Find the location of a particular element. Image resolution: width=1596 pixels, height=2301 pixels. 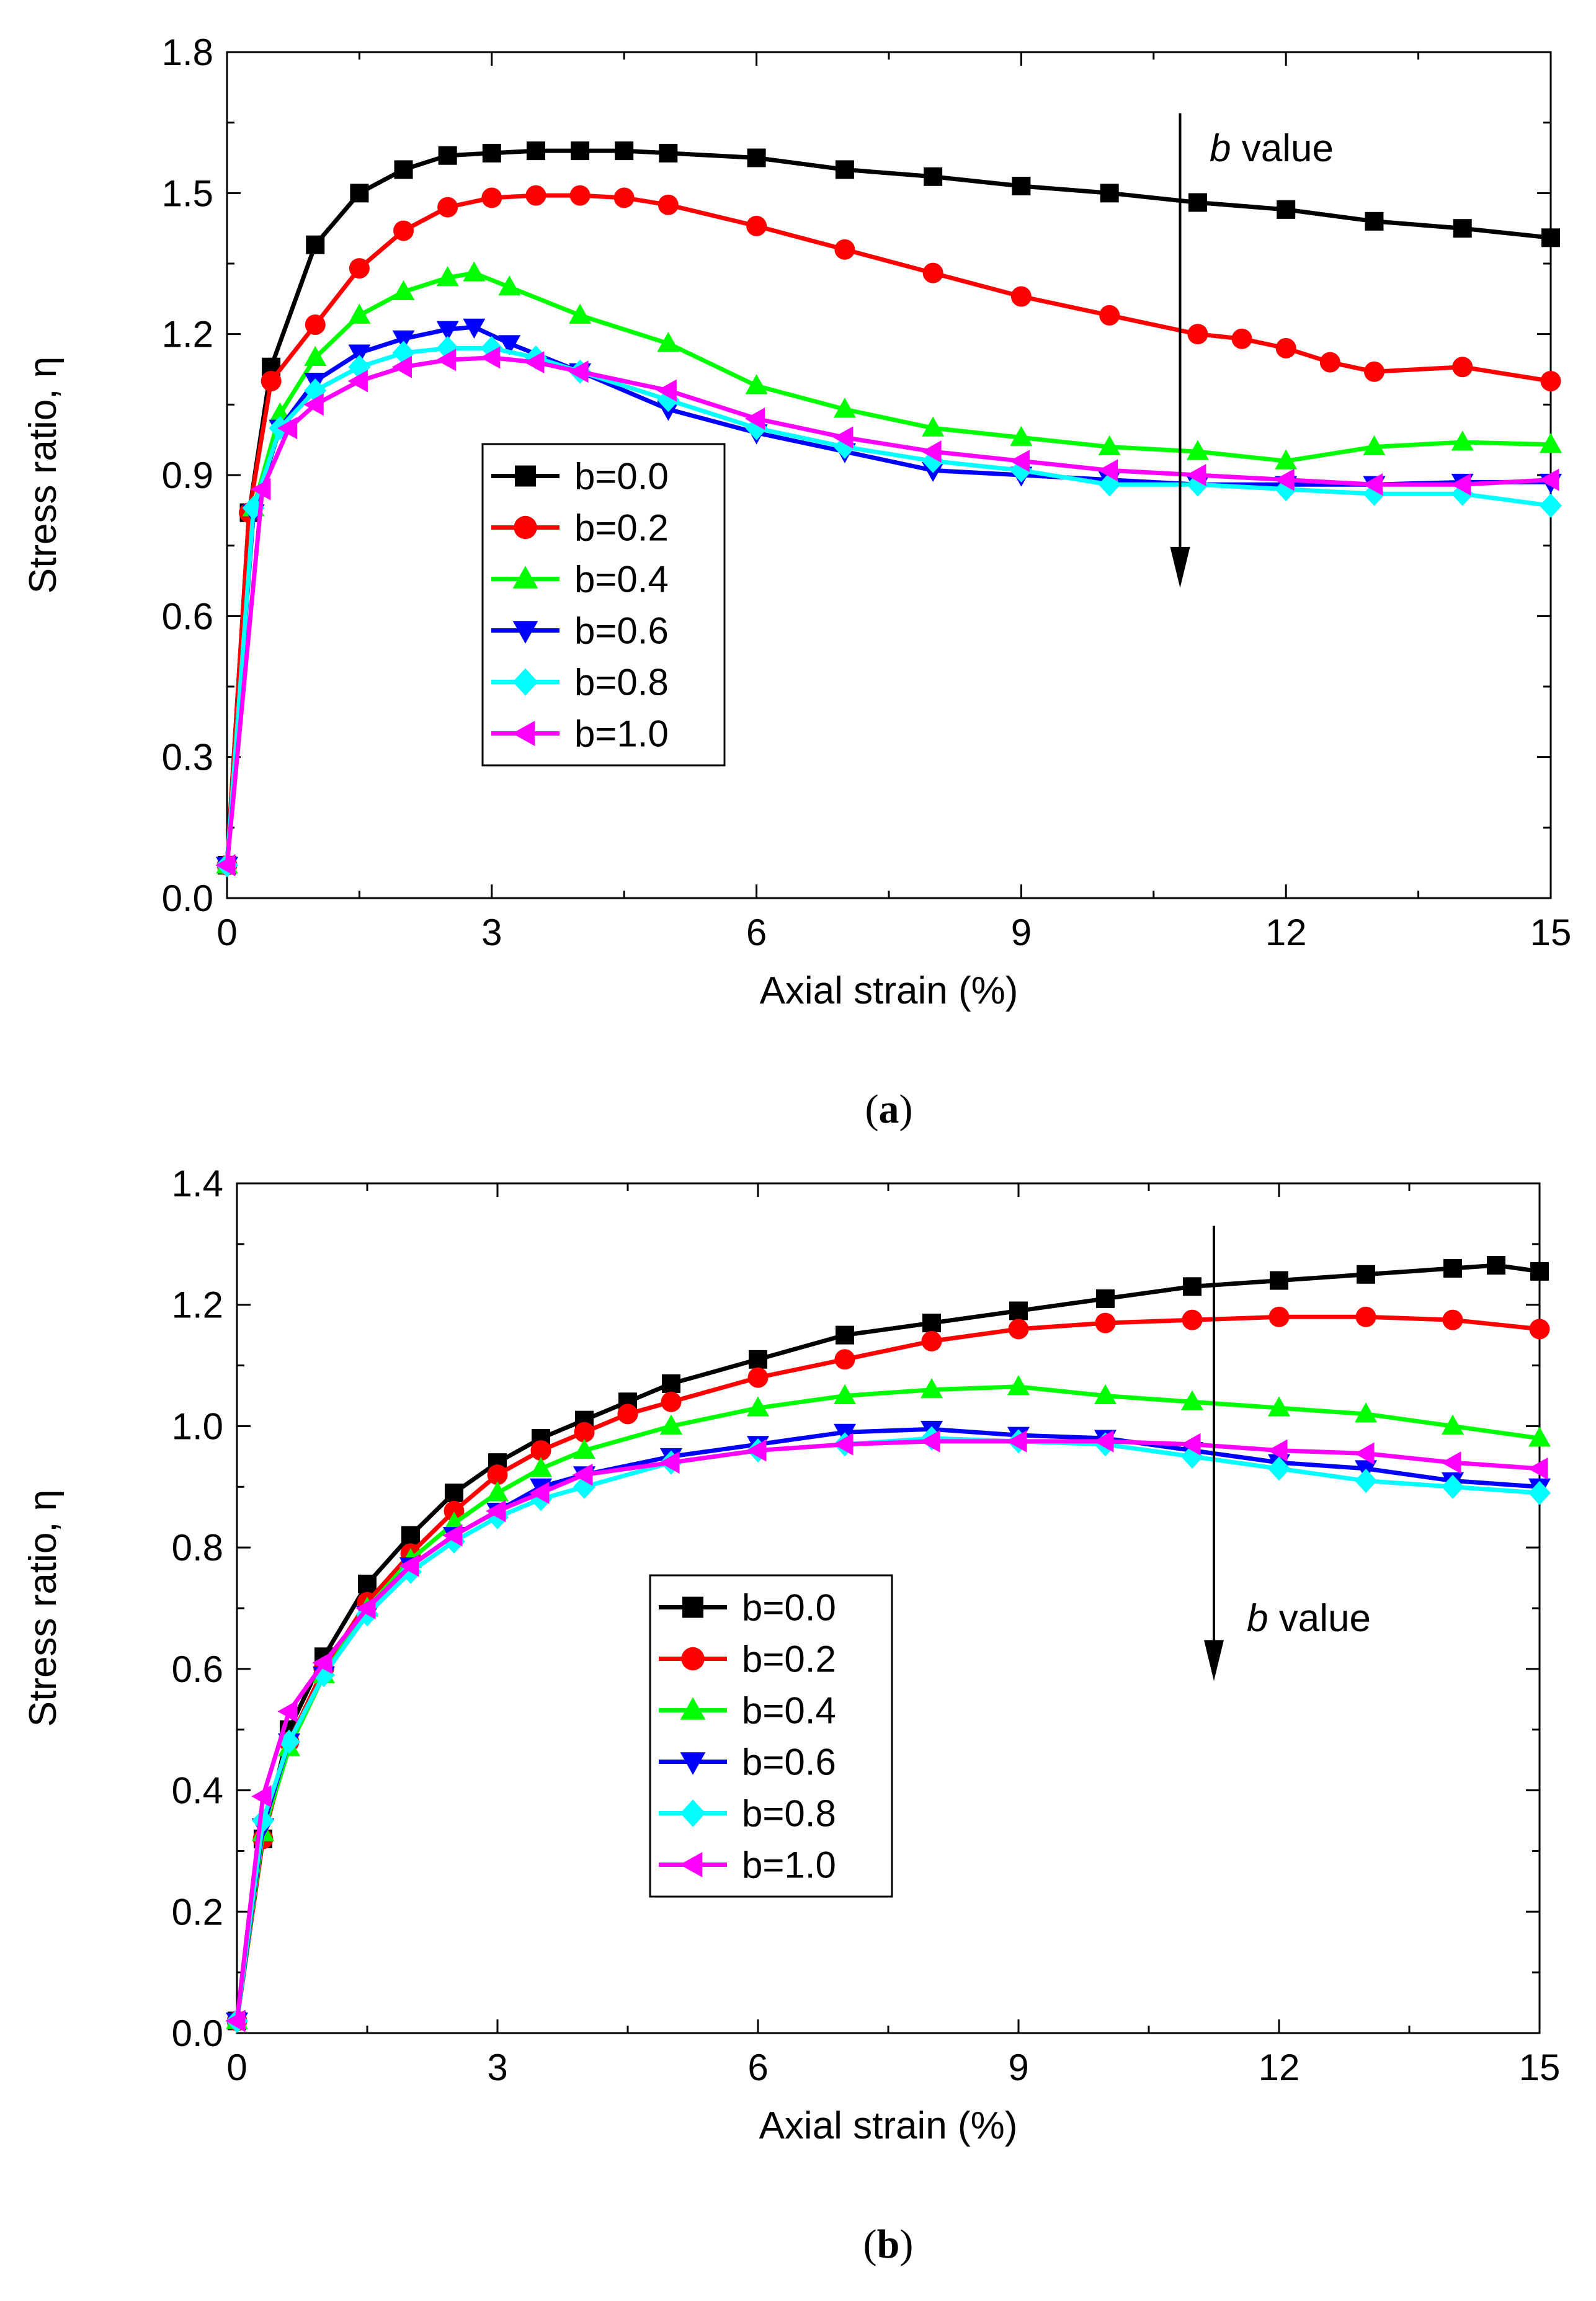

annotation-italic-b: b is located at coordinates (1220, 148).